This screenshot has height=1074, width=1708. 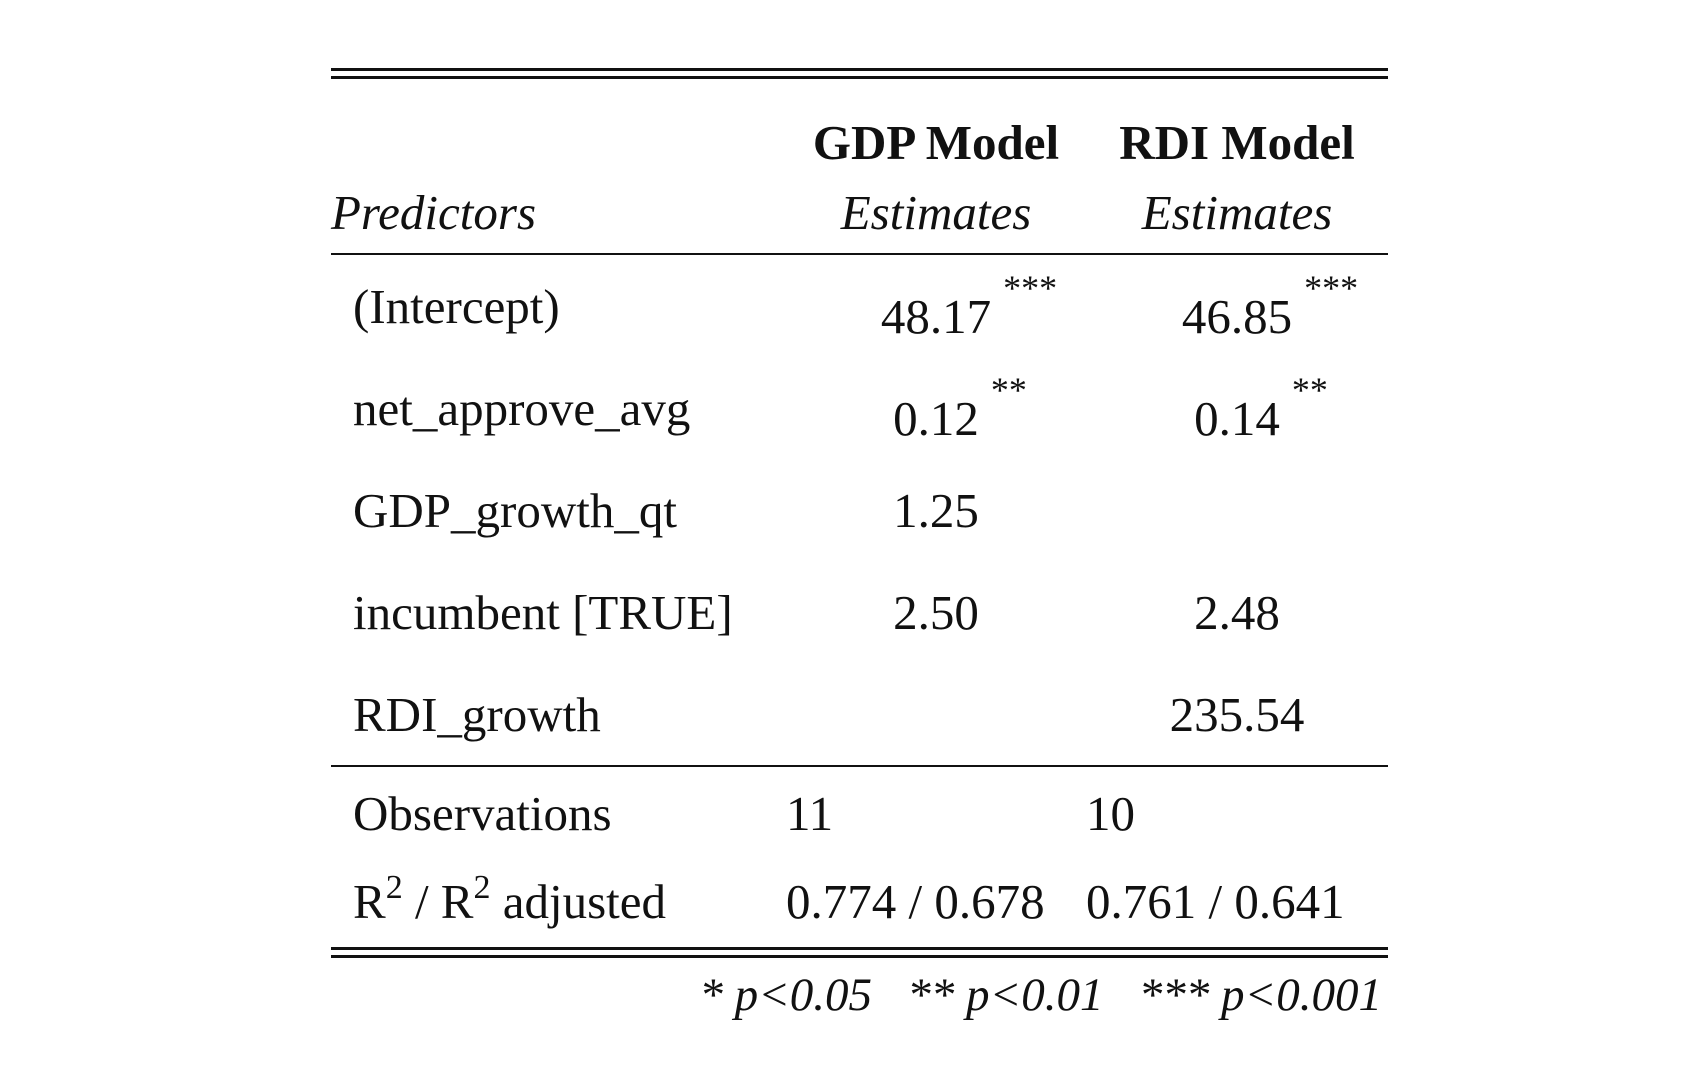 What do you see at coordinates (859, 73) in the screenshot?
I see `top-double-rule` at bounding box center [859, 73].